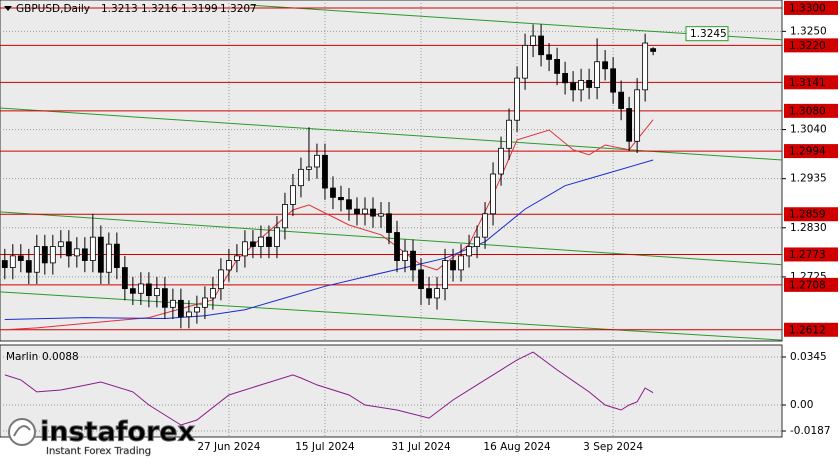 The height and width of the screenshot is (459, 840). Describe the element at coordinates (808, 31) in the screenshot. I see `y-tick-label: 1.3250` at that location.